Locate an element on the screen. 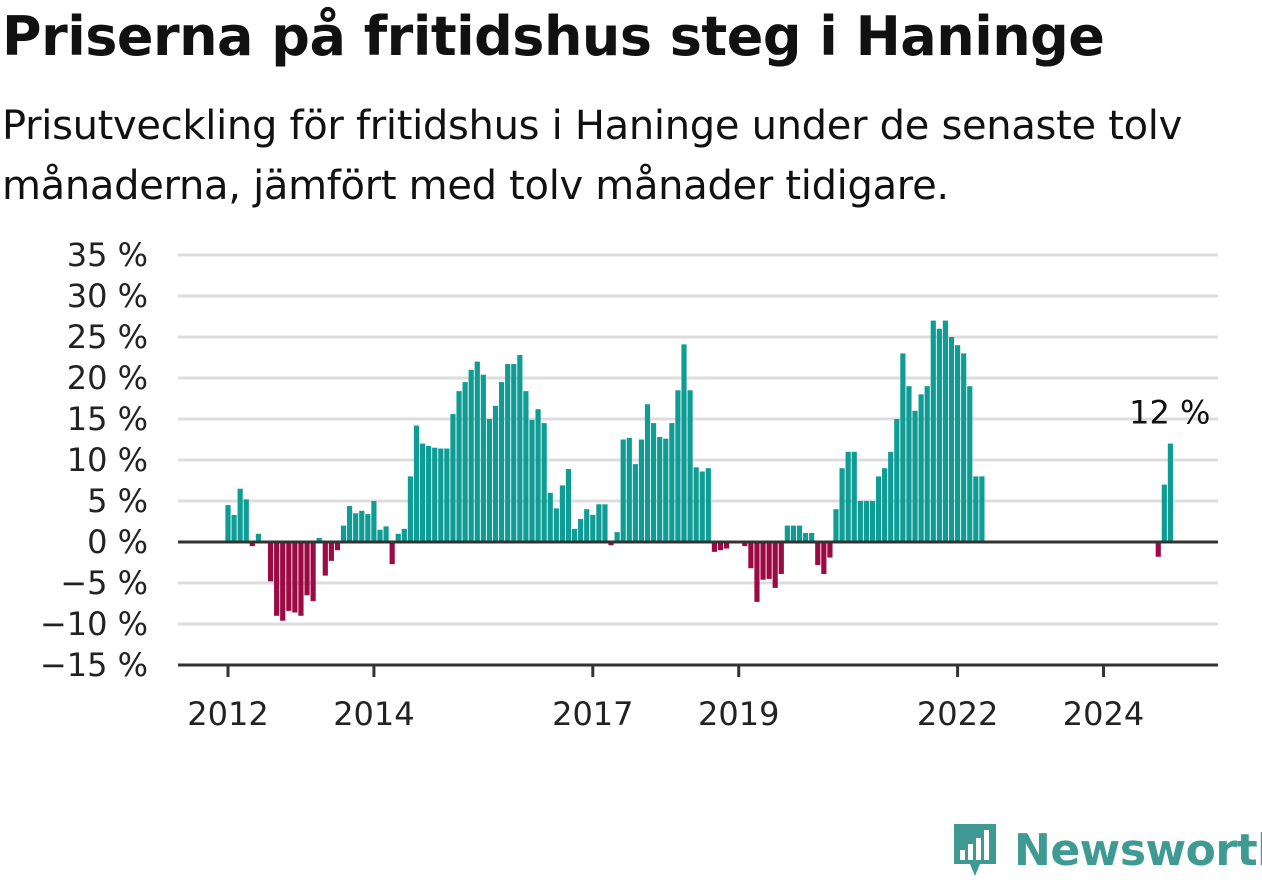 This screenshot has height=880, width=1262. y-tick-label: −10 % is located at coordinates (94, 624).